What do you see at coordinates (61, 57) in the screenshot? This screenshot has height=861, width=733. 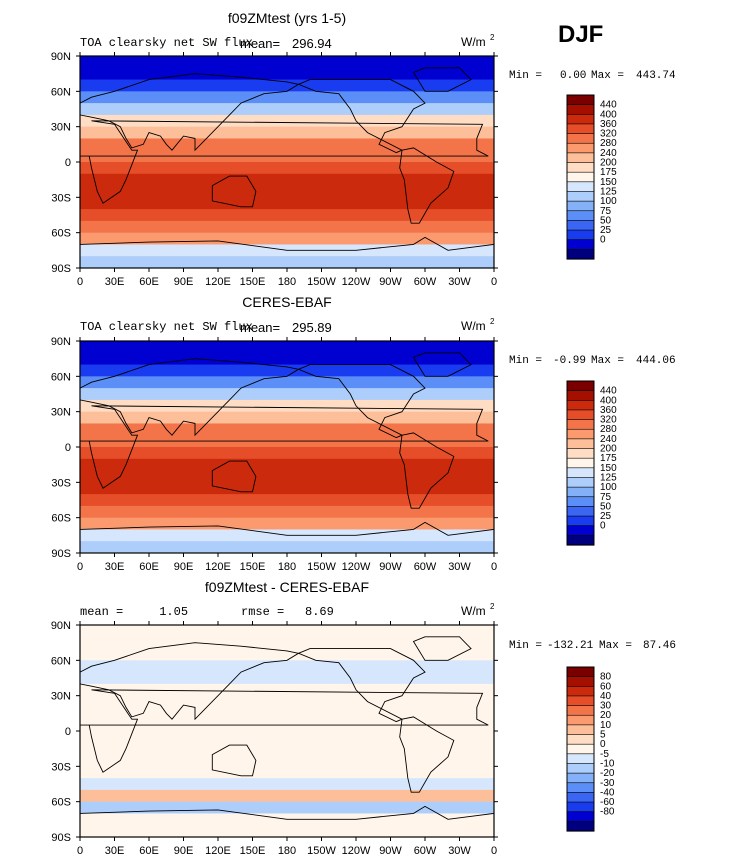 I see `y-tick-label: 90N` at bounding box center [61, 57].